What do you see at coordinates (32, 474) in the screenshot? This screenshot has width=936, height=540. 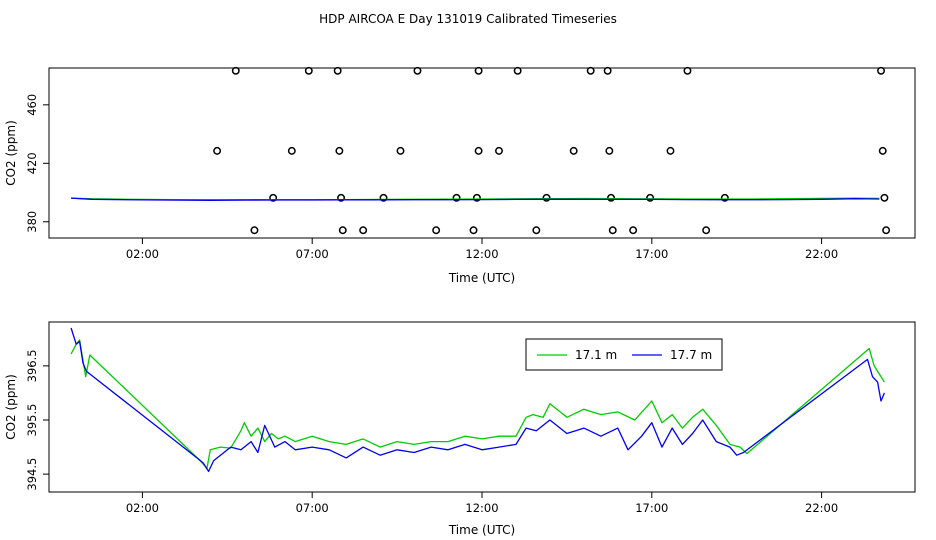 I see `y-tick-label: 394.5` at bounding box center [32, 474].